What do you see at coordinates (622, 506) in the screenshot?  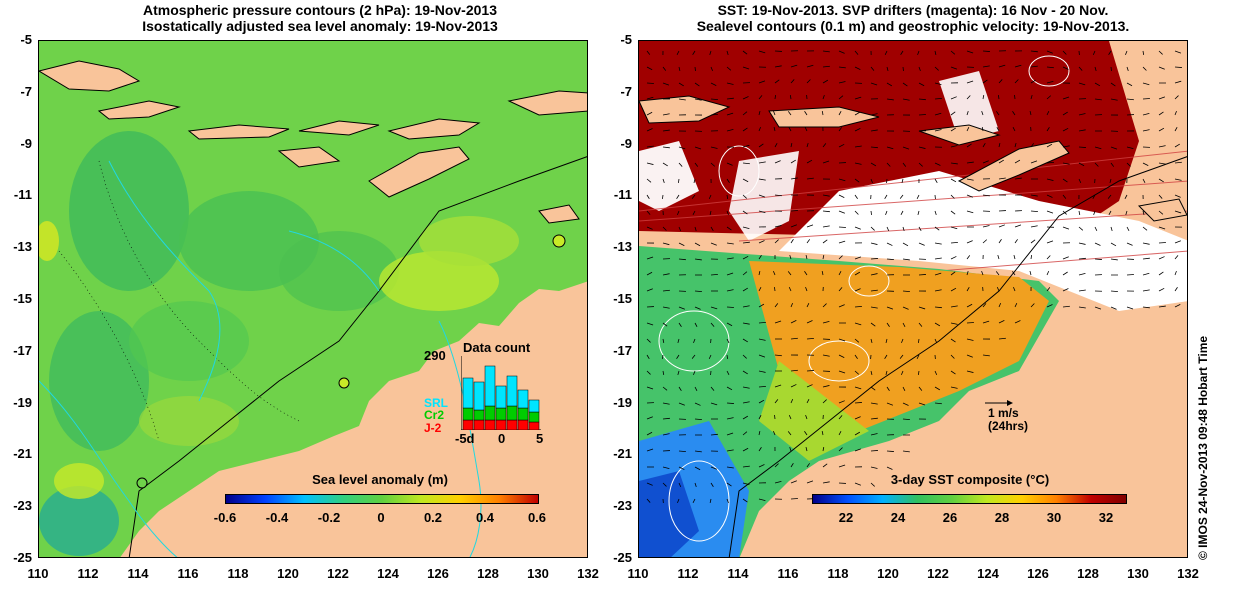 I see `y-tick-label: -23` at bounding box center [622, 506].